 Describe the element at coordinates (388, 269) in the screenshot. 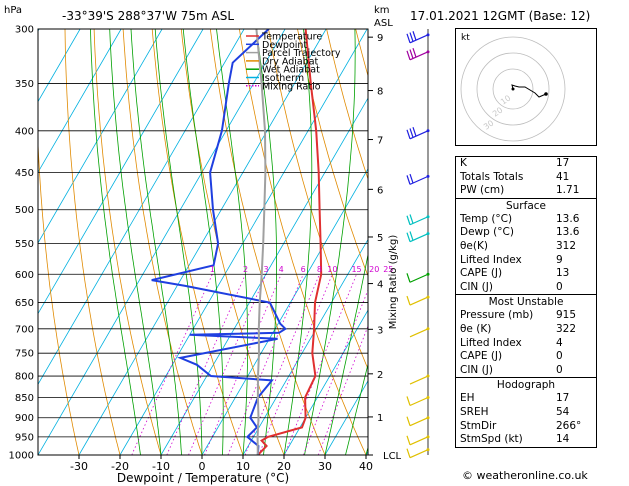

I see `mixing-ratio-tick-label: 25` at that location.